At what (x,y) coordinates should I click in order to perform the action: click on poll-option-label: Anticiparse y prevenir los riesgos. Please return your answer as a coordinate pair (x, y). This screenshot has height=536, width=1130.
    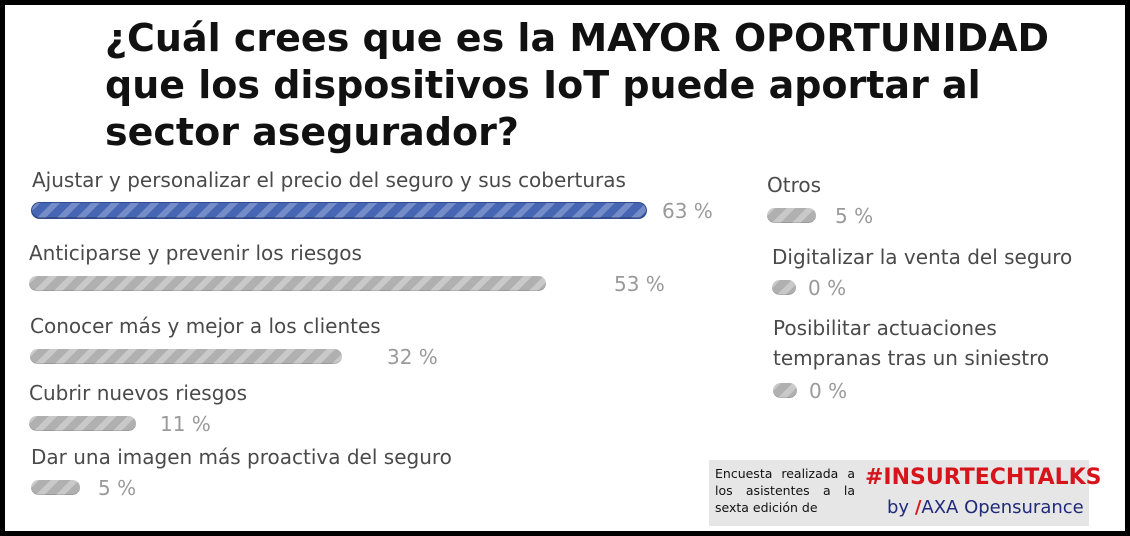
    Looking at the image, I should click on (195, 253).